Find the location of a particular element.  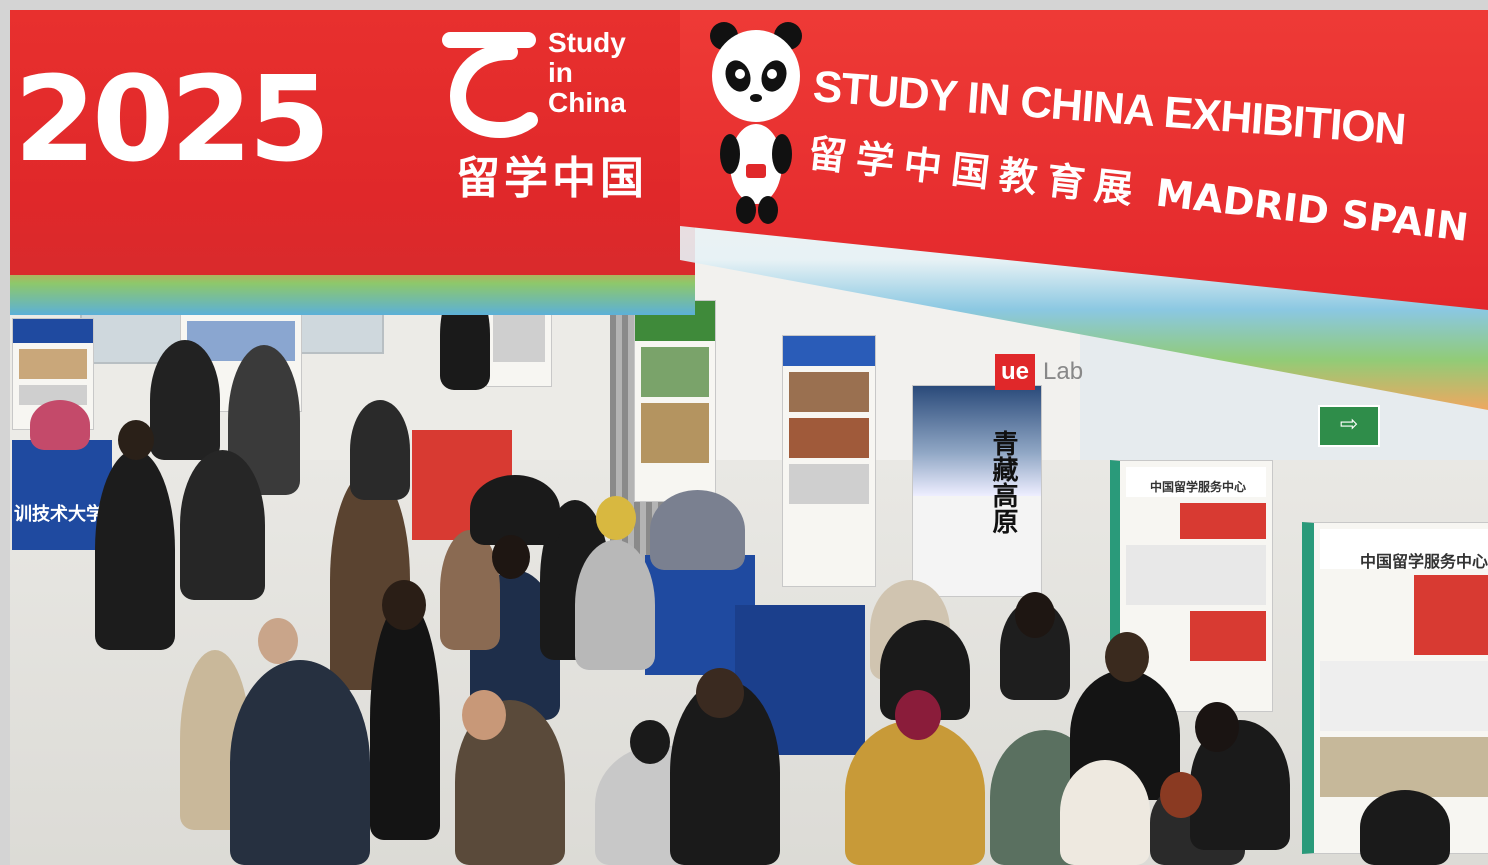

poster-blue-frame is located at coordinates (829, 461).